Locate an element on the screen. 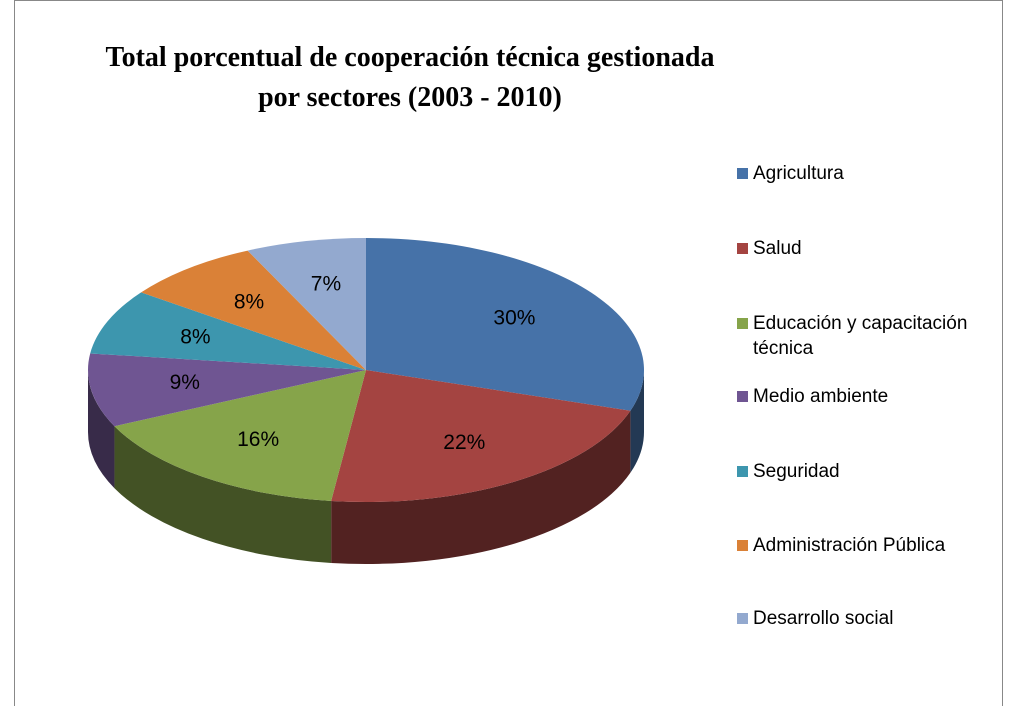 Image resolution: width=1012 pixels, height=706 pixels. legend-item: Medio ambiente is located at coordinates (867, 396).